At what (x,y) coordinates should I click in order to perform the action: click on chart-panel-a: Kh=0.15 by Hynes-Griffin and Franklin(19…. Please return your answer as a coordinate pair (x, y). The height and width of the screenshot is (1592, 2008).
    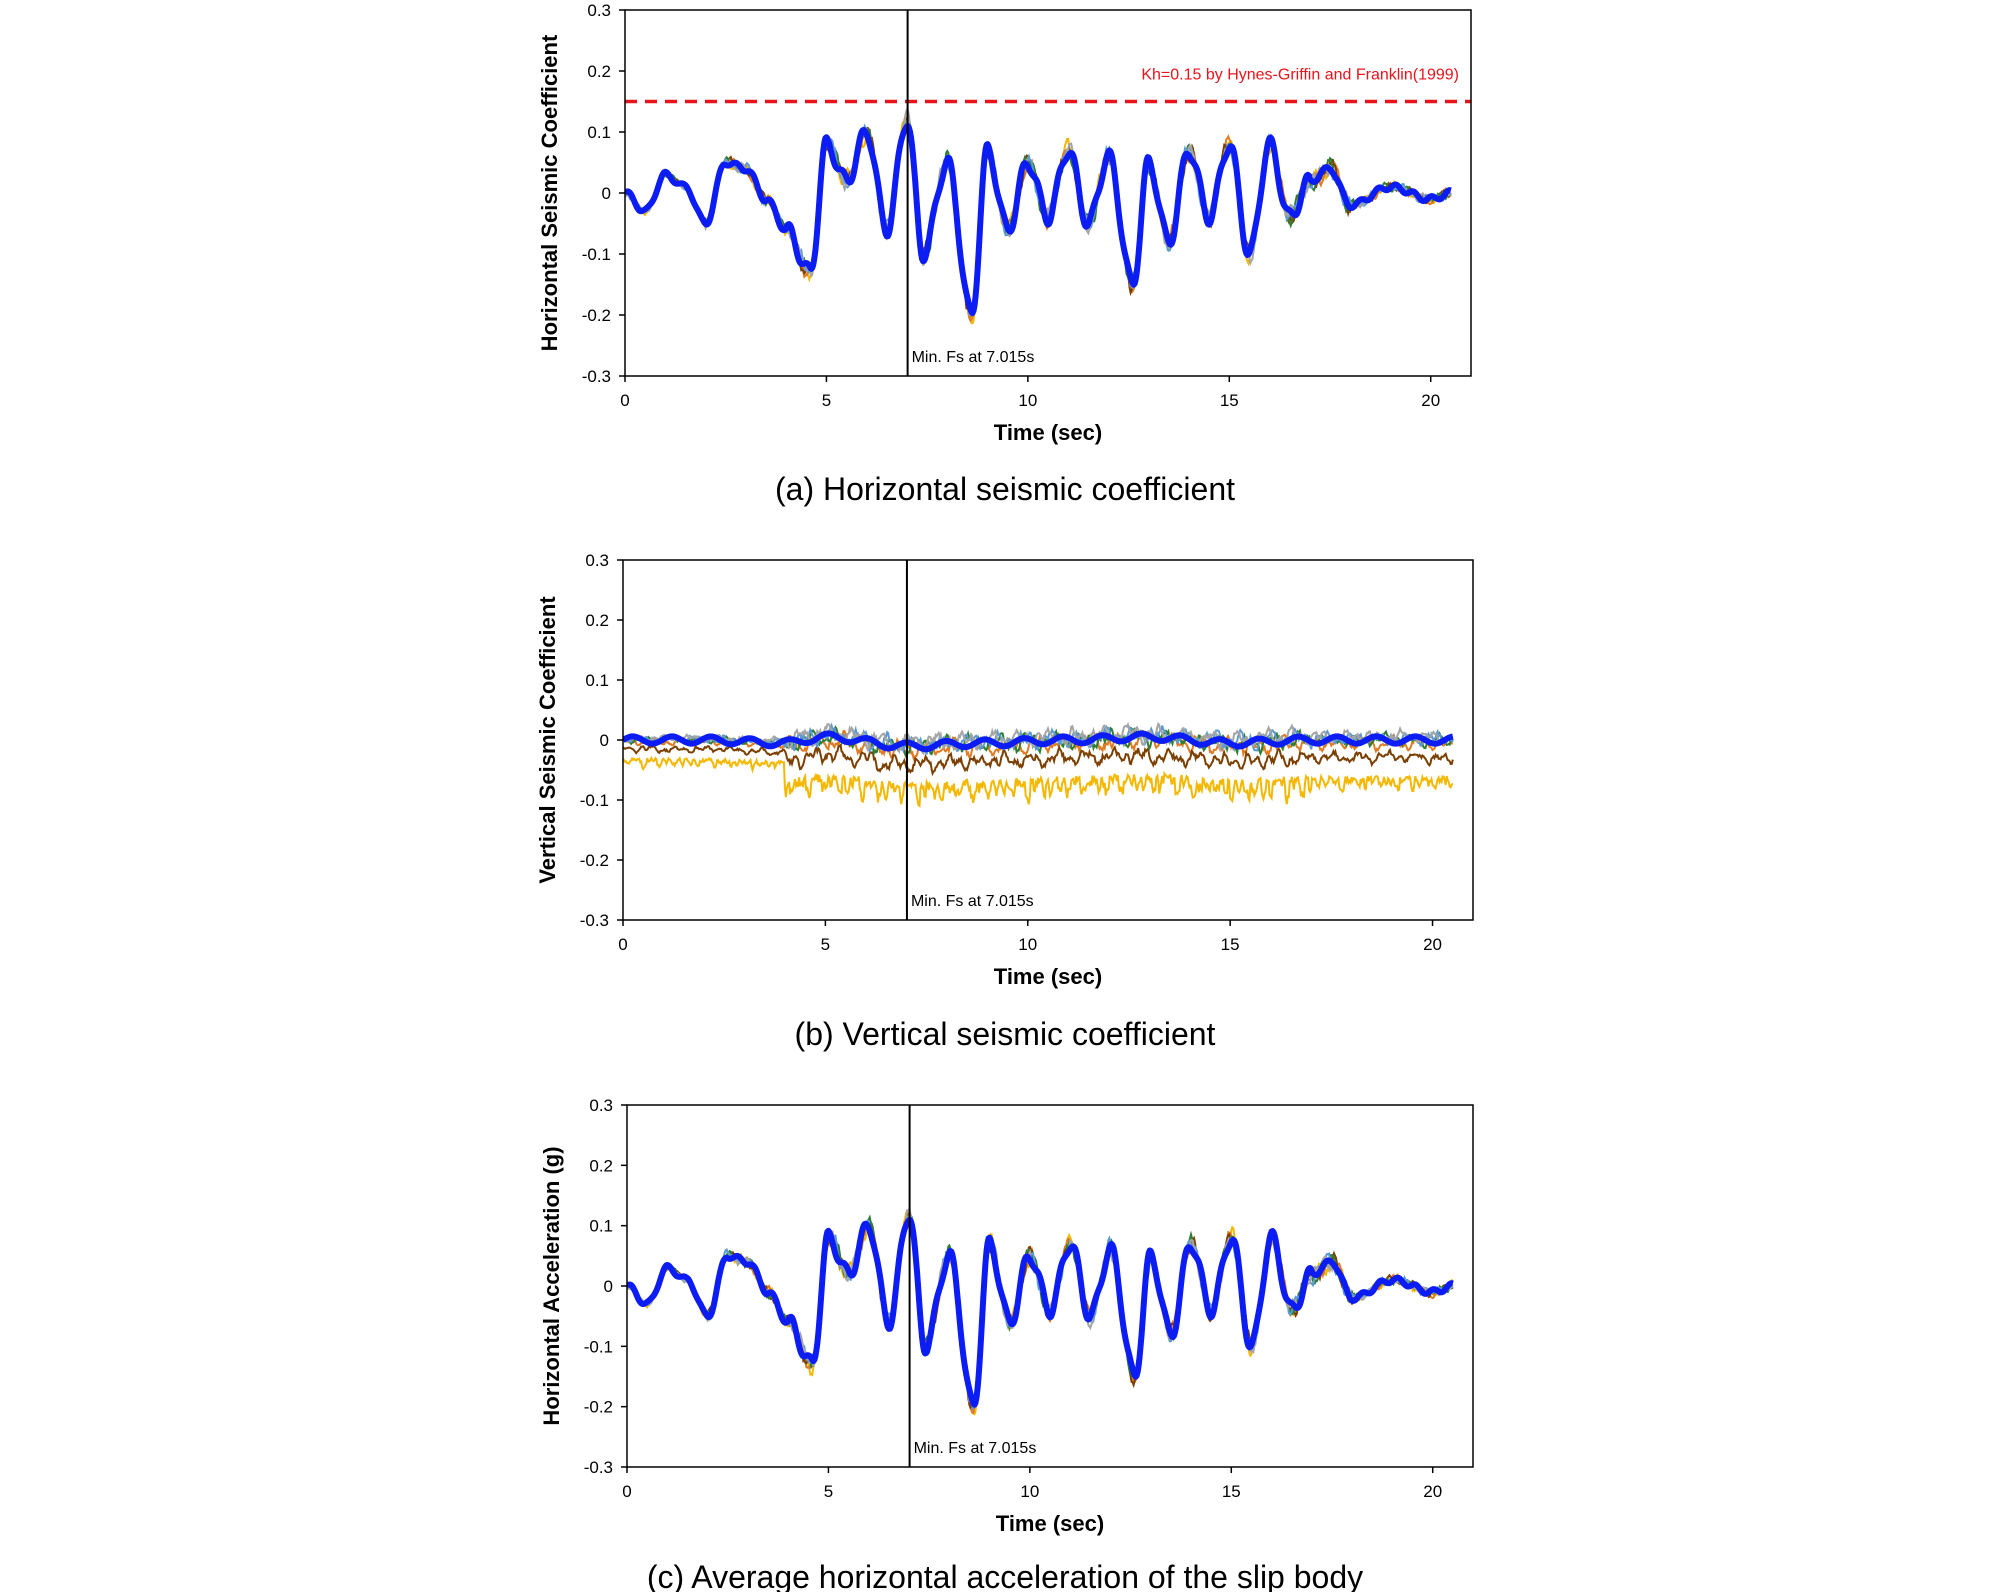
    Looking at the image, I should click on (1004, 254).